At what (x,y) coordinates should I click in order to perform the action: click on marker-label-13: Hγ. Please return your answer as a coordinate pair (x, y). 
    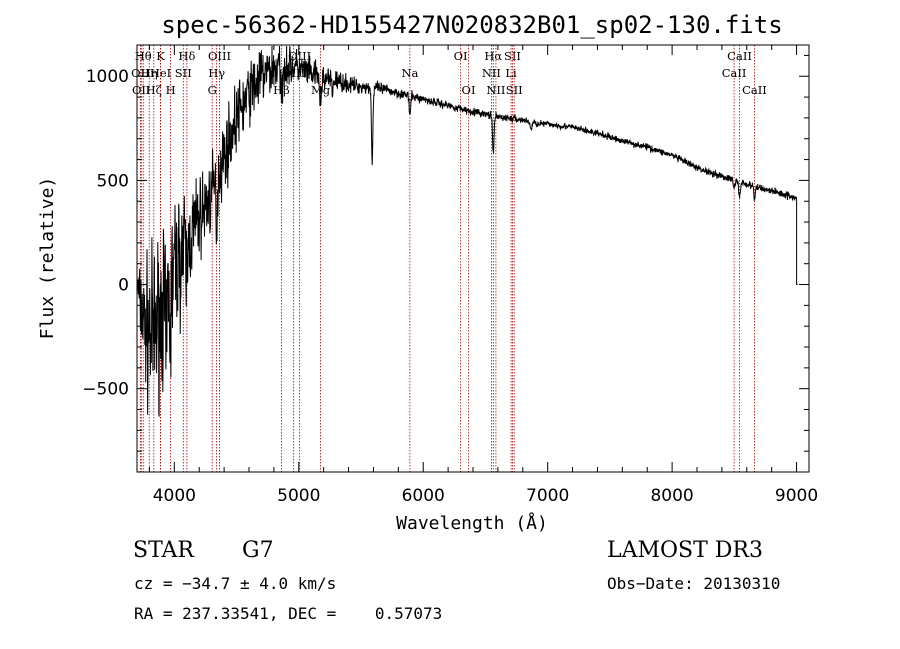
    Looking at the image, I should click on (216, 73).